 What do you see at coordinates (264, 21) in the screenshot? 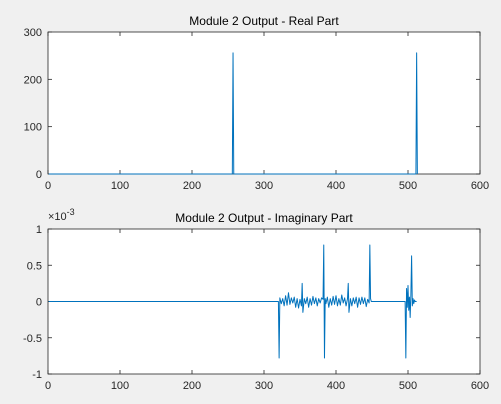
I see `chart-title-real: Module 2 Output - Real Part` at bounding box center [264, 21].